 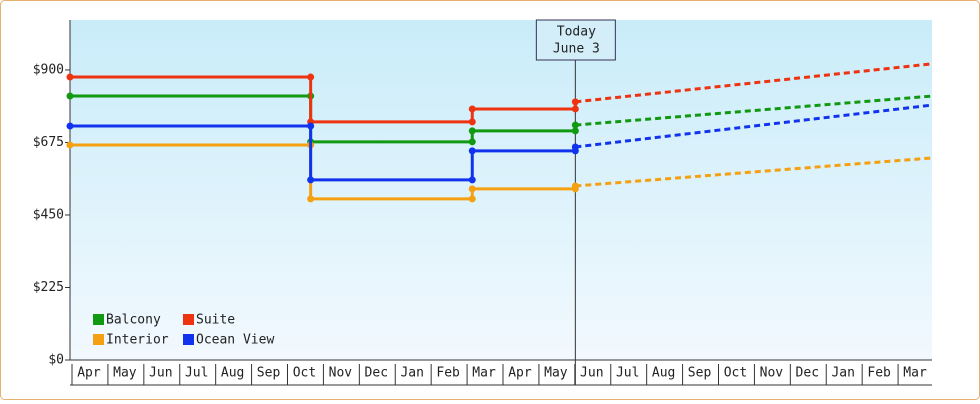 I want to click on legend-label: Balcony, so click(x=133, y=320).